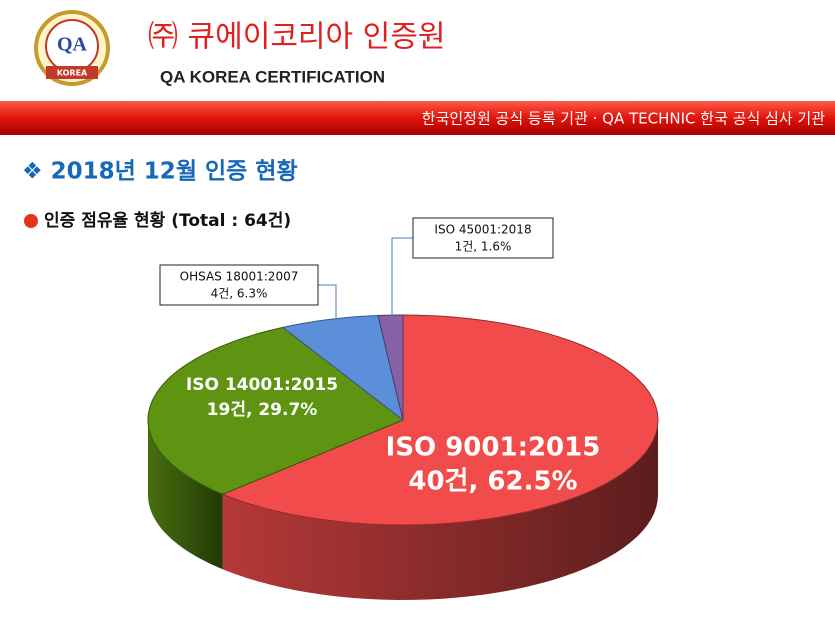  I want to click on bullet, so click(31, 221).